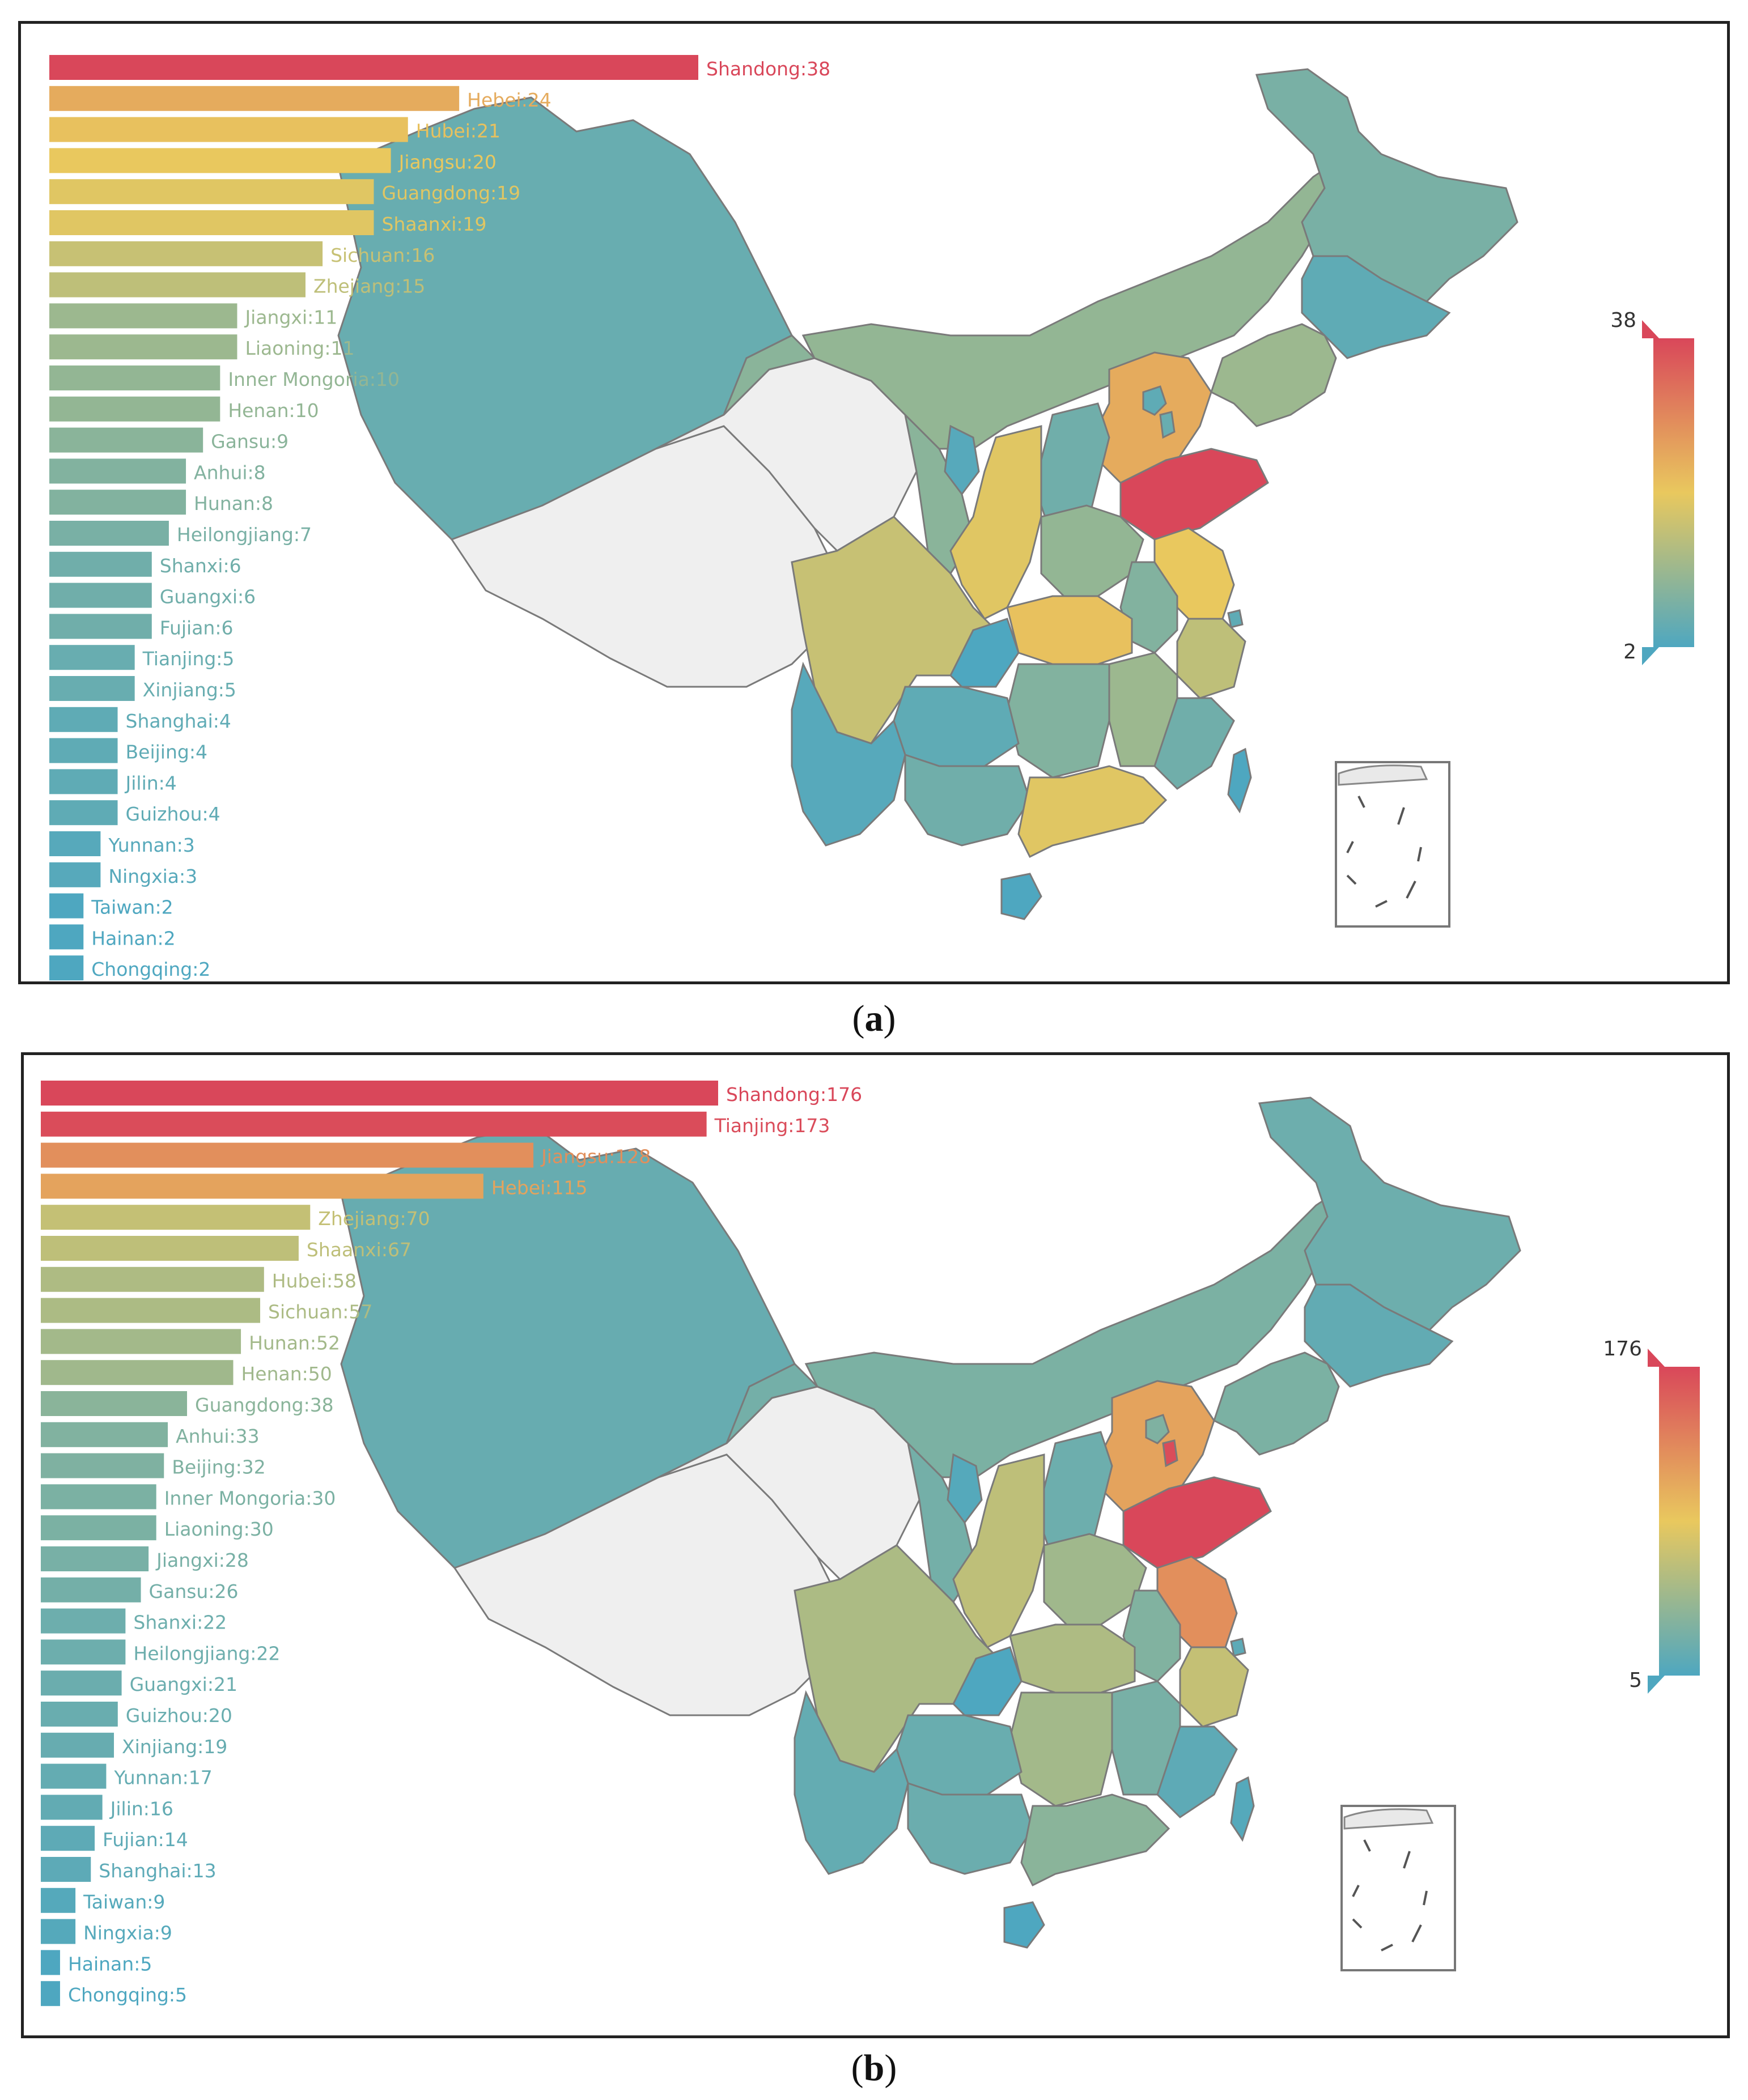 This screenshot has height=2100, width=1748. Describe the element at coordinates (1379, 1335) in the screenshot. I see `province-jilin` at that location.